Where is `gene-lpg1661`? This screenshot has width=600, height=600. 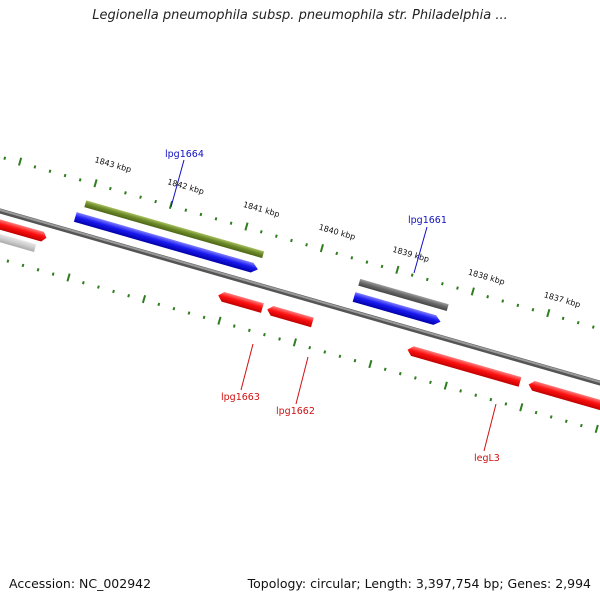 gene-lpg1661 is located at coordinates (397, 309).